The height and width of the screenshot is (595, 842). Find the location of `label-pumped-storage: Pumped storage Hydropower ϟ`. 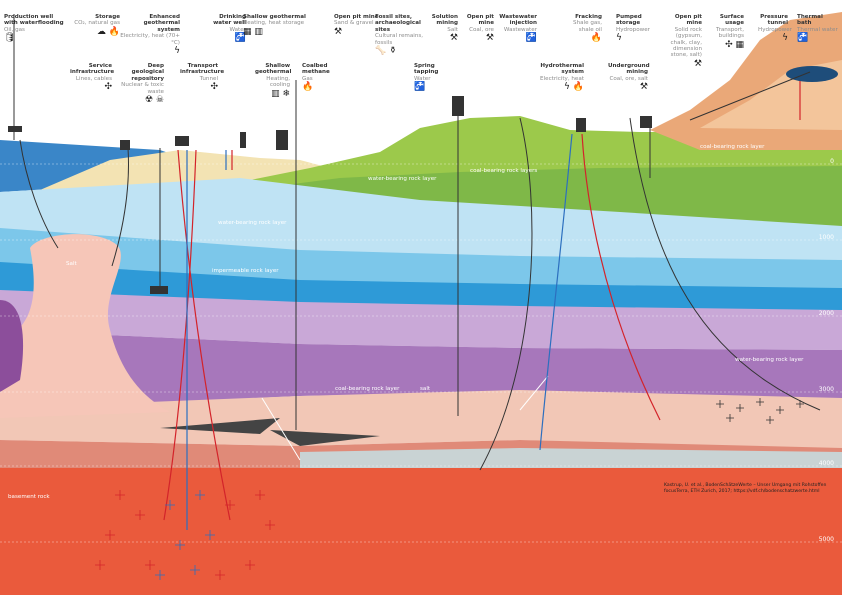

label-pumped-storage: Pumped storage Hydropower ϟ is located at coordinates (641, 29).